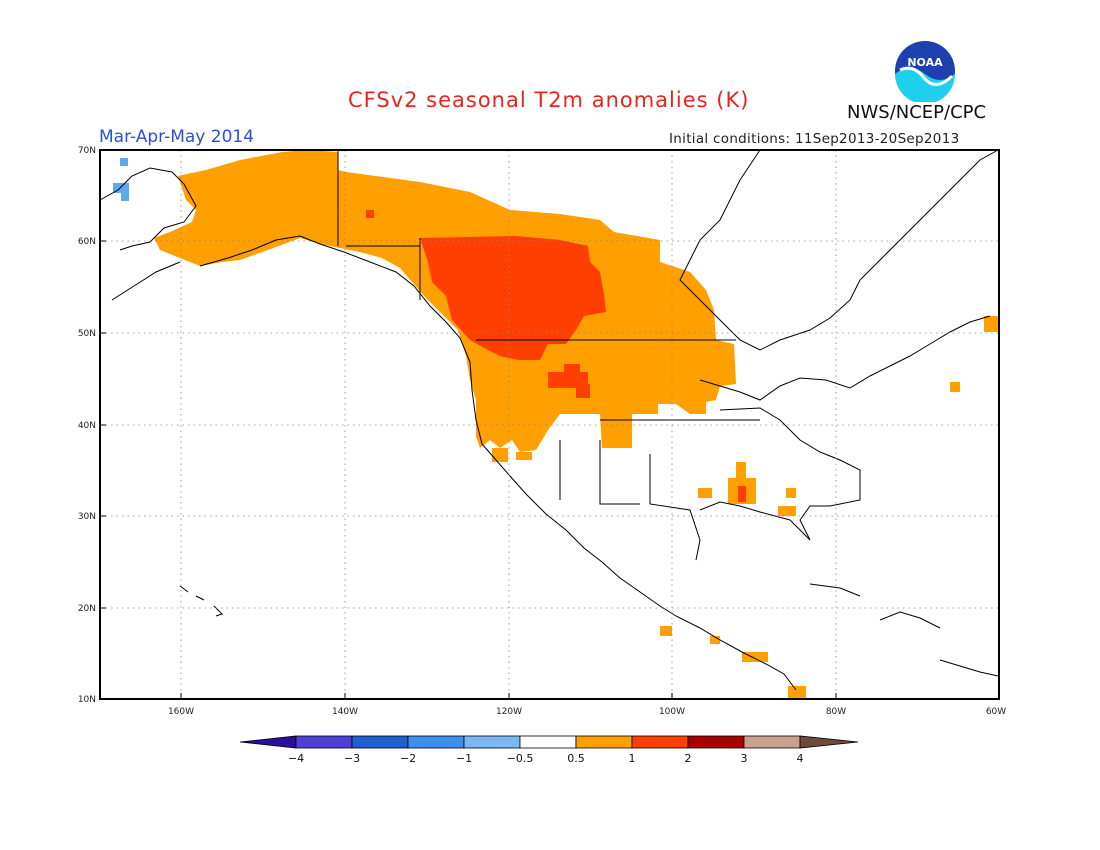 Image resolution: width=1100 pixels, height=850 pixels. Describe the element at coordinates (917, 112) in the screenshot. I see `organization-label: NWS/NCEP/CPC` at that location.